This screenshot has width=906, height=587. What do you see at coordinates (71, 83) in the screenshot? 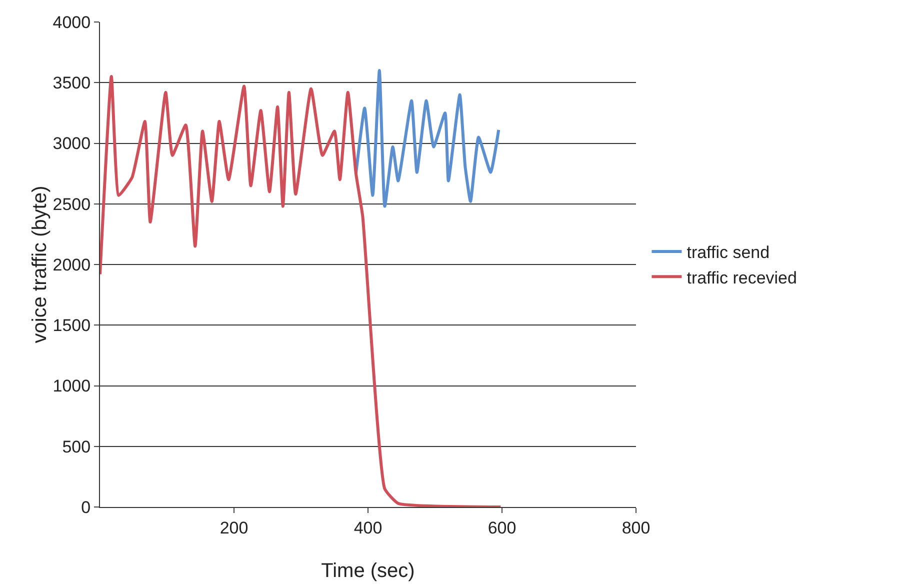
I see `y-tick-label: 3500` at bounding box center [71, 83].